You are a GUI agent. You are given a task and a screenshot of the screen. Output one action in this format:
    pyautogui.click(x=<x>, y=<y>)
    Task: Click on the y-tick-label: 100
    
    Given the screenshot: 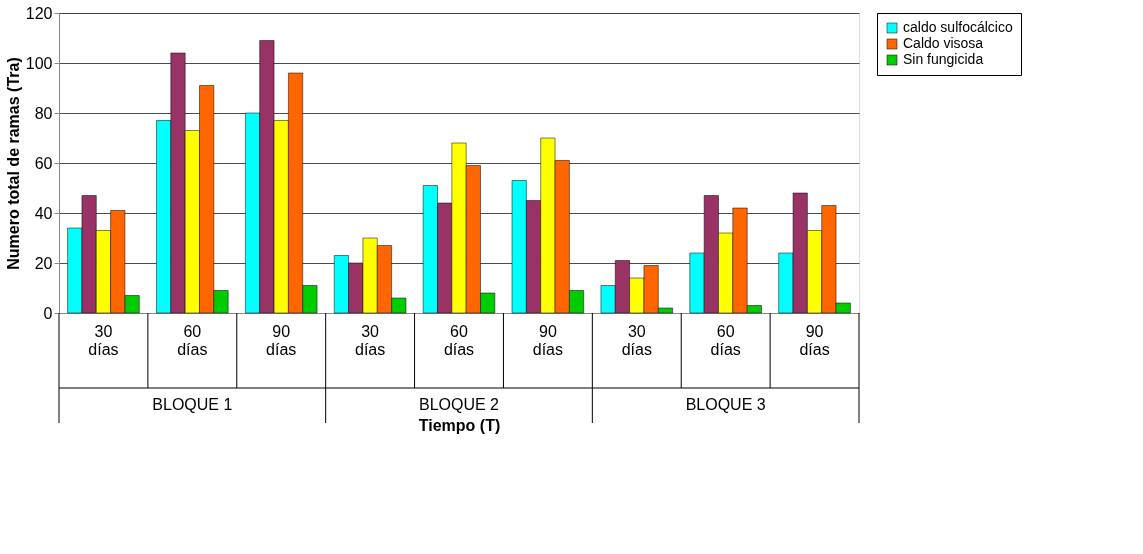 What is the action you would take?
    pyautogui.click(x=39, y=63)
    